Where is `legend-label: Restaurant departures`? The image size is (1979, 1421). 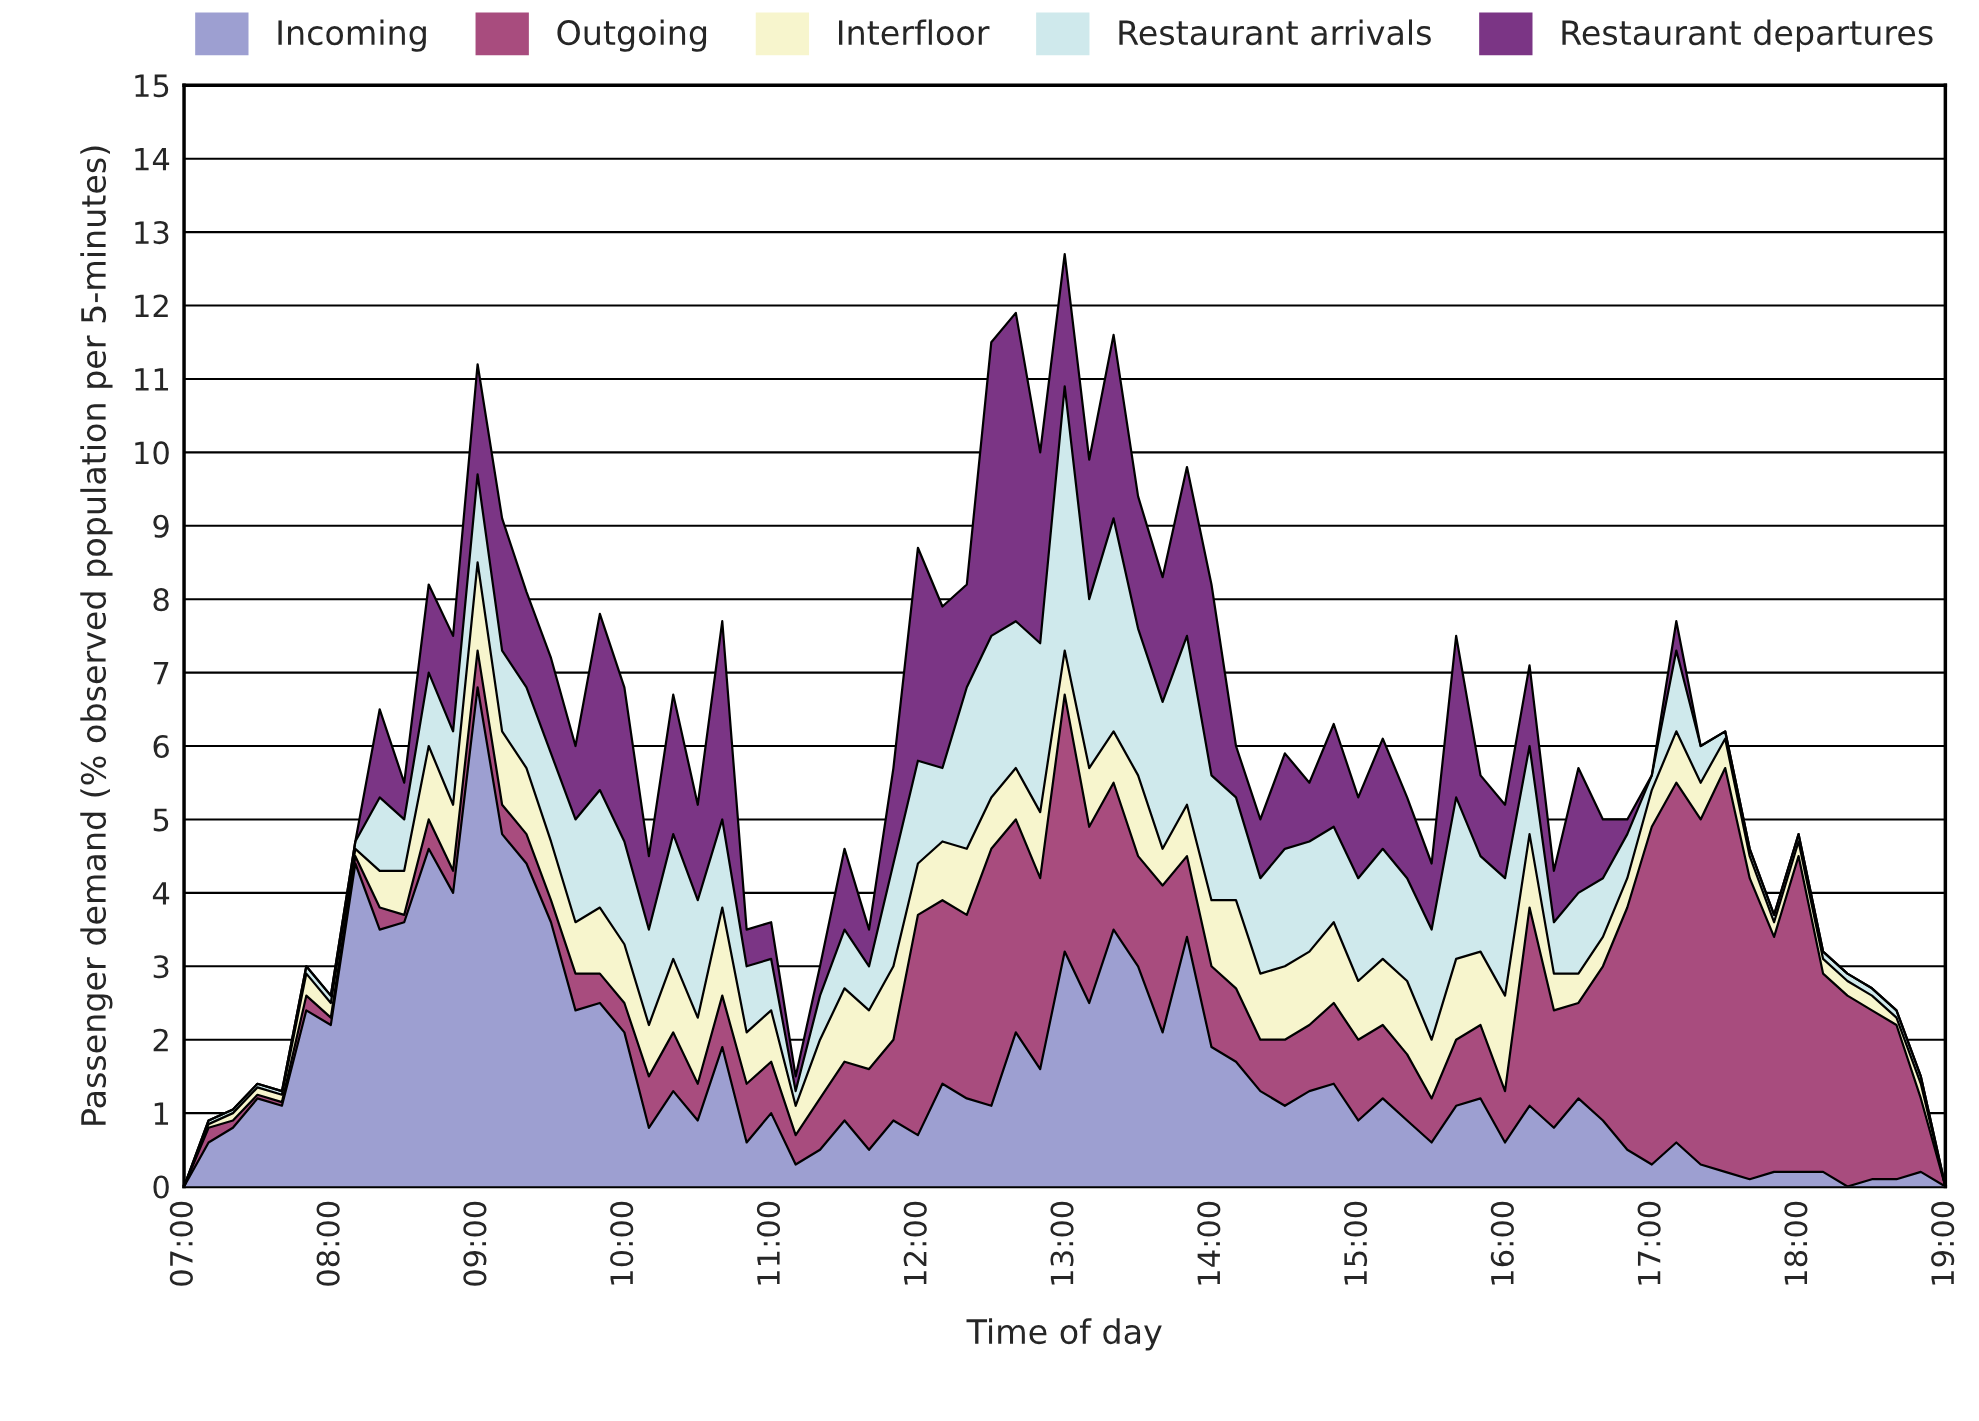 legend-label: Restaurant departures is located at coordinates (1747, 35).